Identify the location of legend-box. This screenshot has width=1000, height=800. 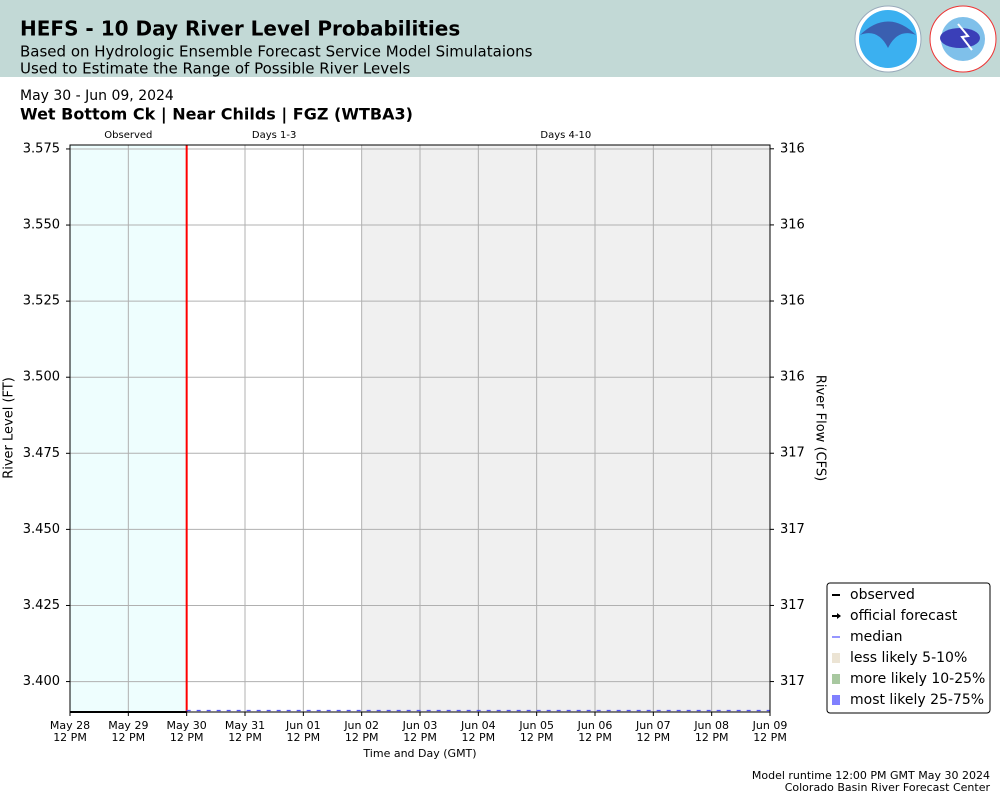
(908, 648).